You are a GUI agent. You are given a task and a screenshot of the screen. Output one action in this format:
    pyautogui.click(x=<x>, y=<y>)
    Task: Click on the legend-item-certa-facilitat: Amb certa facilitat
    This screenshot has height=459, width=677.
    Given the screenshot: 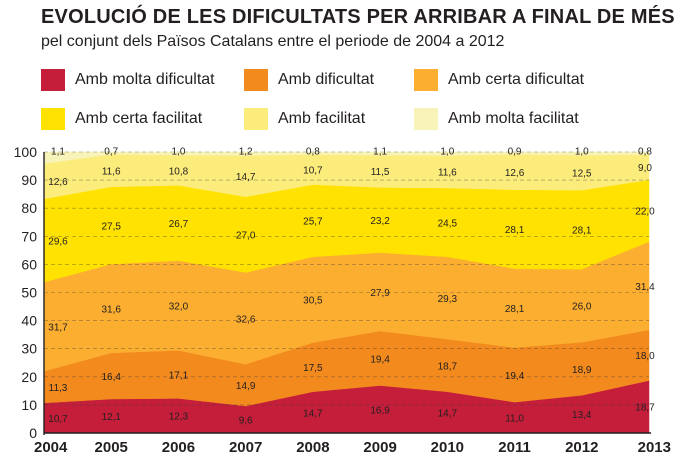 What is the action you would take?
    pyautogui.click(x=121, y=119)
    